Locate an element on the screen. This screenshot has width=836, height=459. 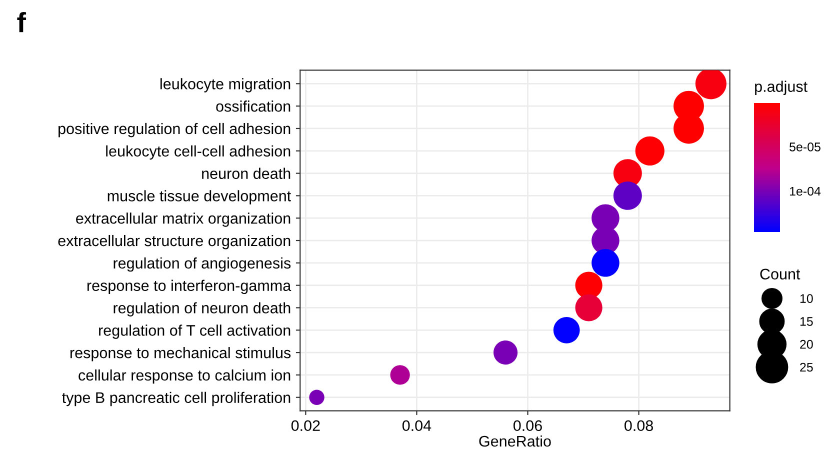
legend-label: 25 is located at coordinates (806, 367).